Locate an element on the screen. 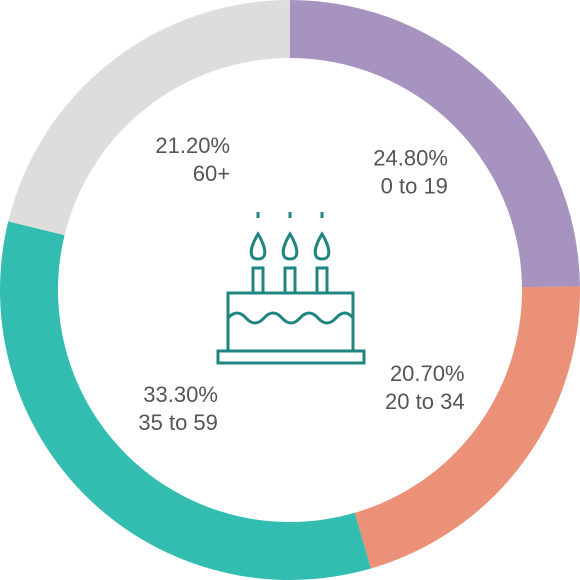  value-label: 33.30% is located at coordinates (180, 394).